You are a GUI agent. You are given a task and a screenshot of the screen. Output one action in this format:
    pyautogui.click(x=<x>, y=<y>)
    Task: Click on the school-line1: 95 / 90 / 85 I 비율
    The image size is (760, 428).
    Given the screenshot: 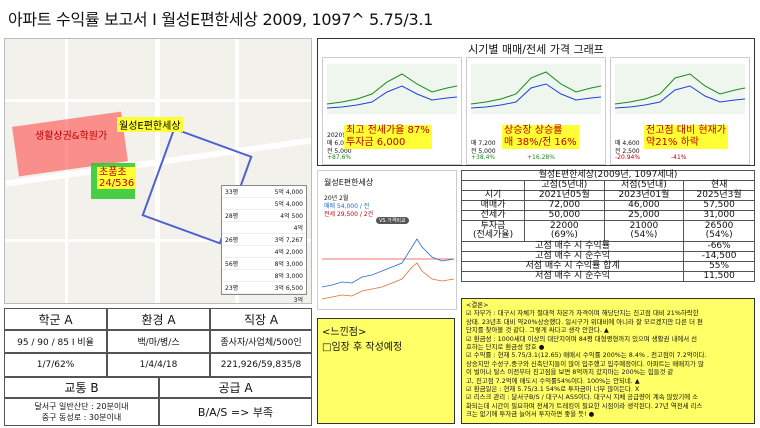 What is the action you would take?
    pyautogui.click(x=55, y=341)
    